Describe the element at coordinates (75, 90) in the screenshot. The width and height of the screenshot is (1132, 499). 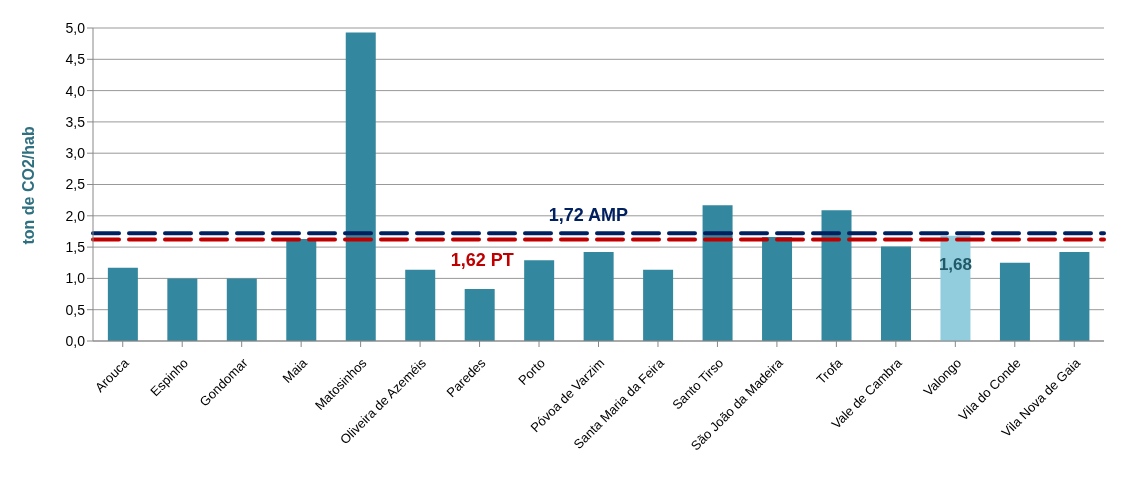
I see `y-tick-label: 4,0` at that location.